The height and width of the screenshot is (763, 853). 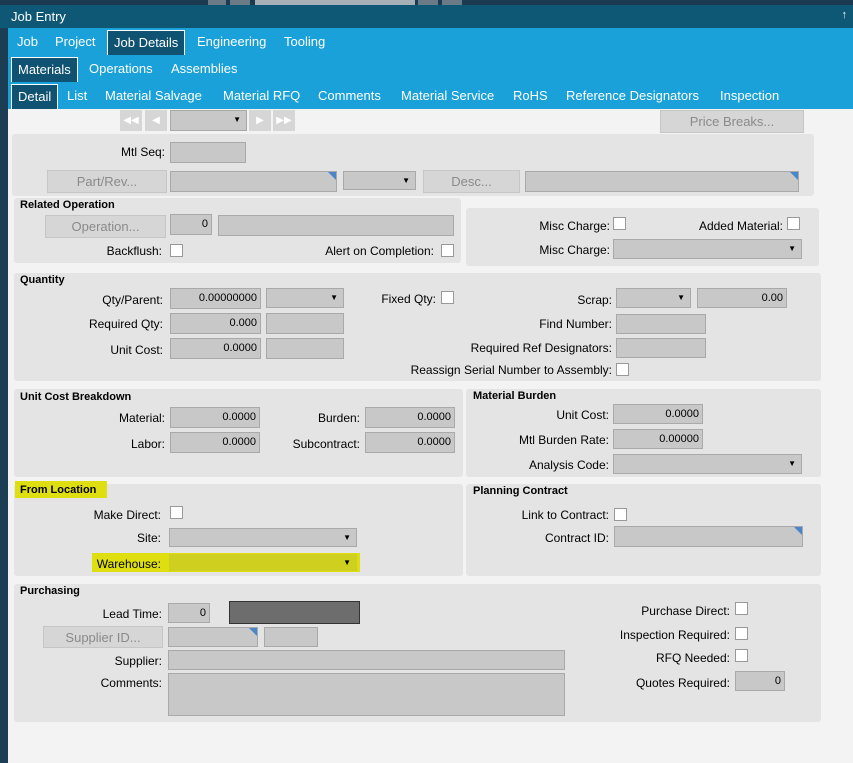 What do you see at coordinates (213, 637) in the screenshot?
I see `supplier-id-input` at bounding box center [213, 637].